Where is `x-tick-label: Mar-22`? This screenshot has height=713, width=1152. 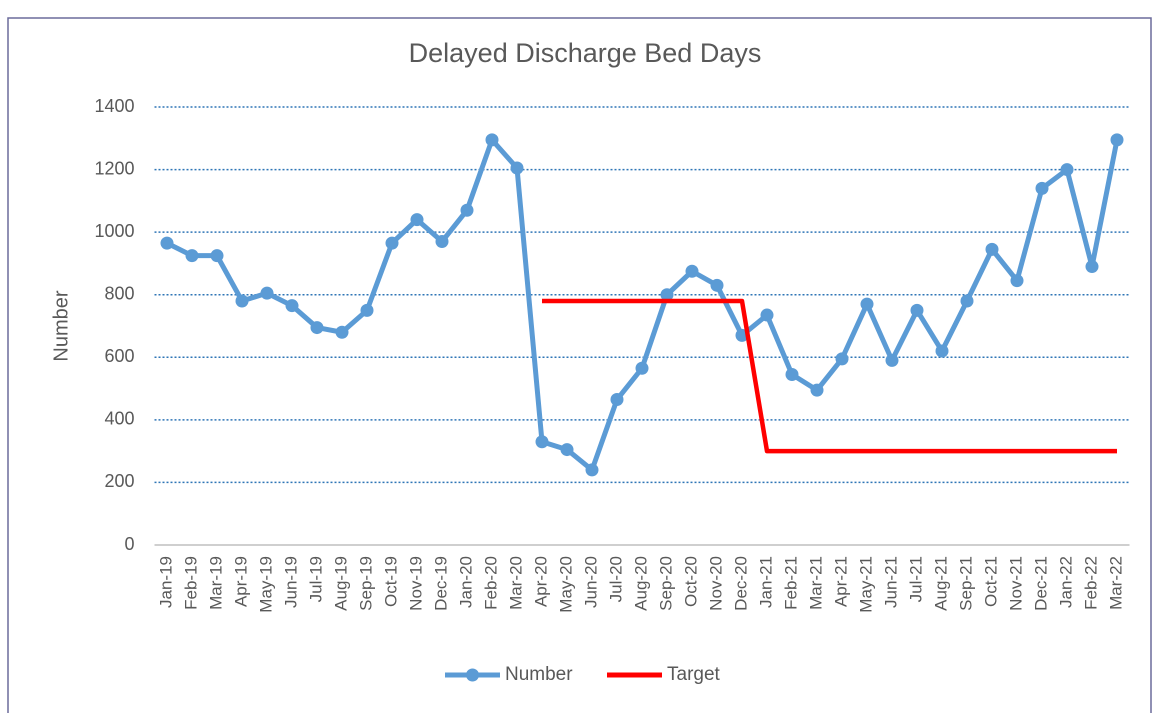
x-tick-label: Mar-22 is located at coordinates (1115, 583).